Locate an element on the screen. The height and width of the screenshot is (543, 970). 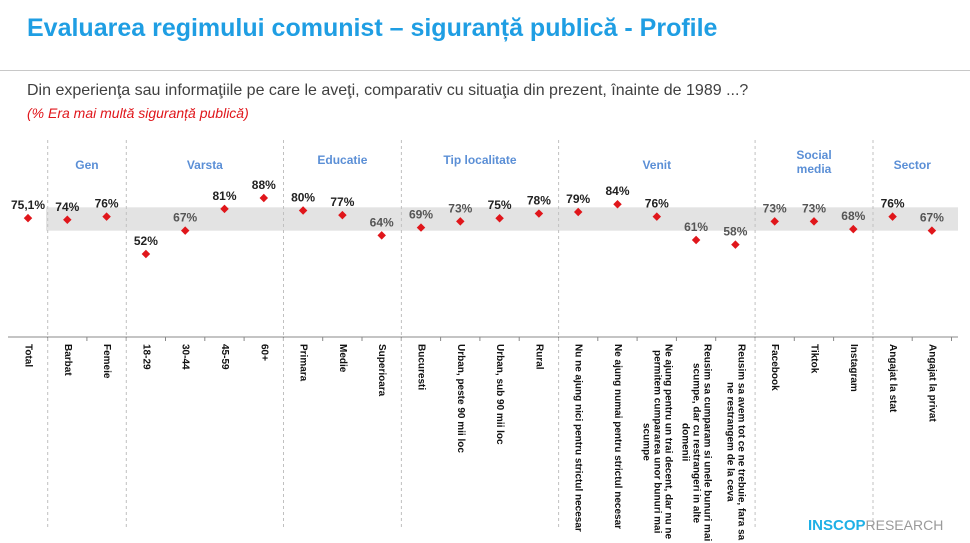
data-label: 84% is located at coordinates (617, 191).